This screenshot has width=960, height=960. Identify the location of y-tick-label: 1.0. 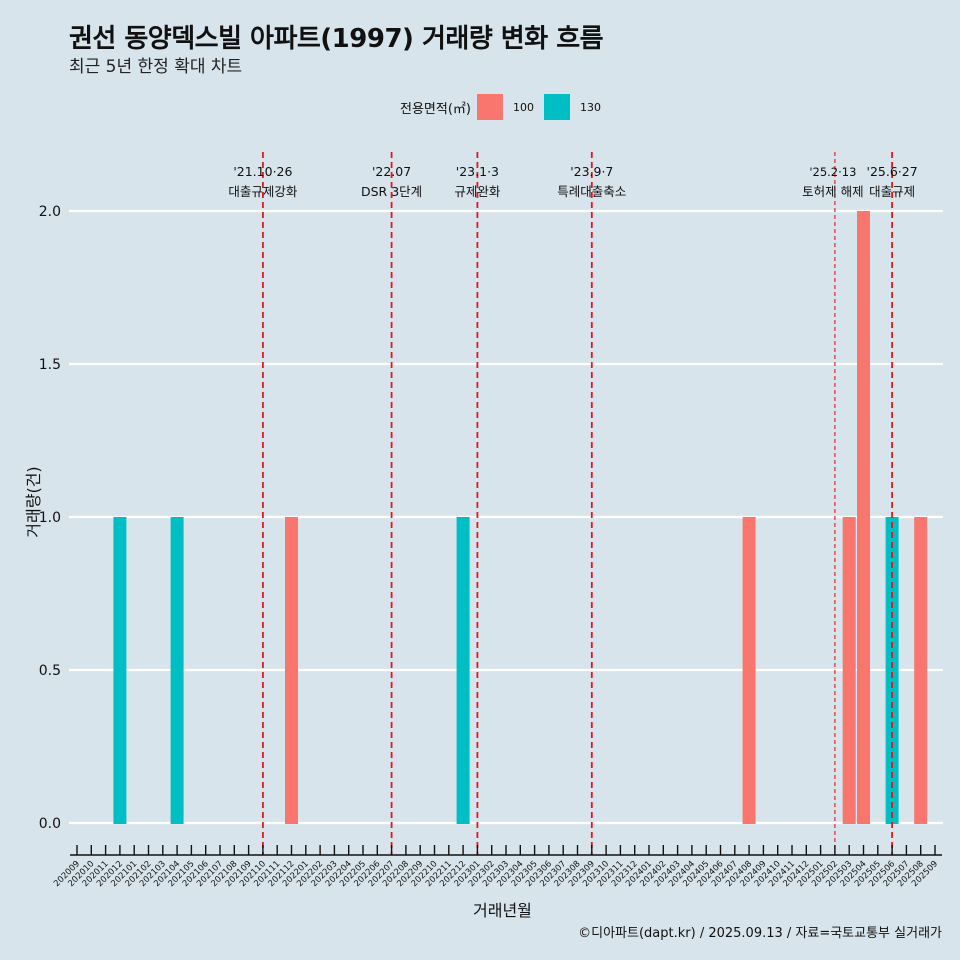
(50, 518).